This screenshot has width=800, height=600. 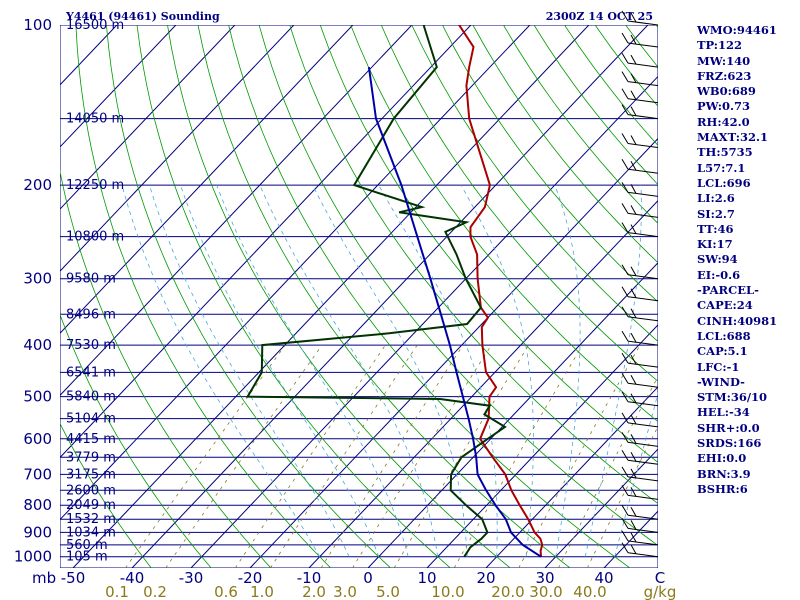 I want to click on height-label: 2049 m, so click(x=91, y=505).